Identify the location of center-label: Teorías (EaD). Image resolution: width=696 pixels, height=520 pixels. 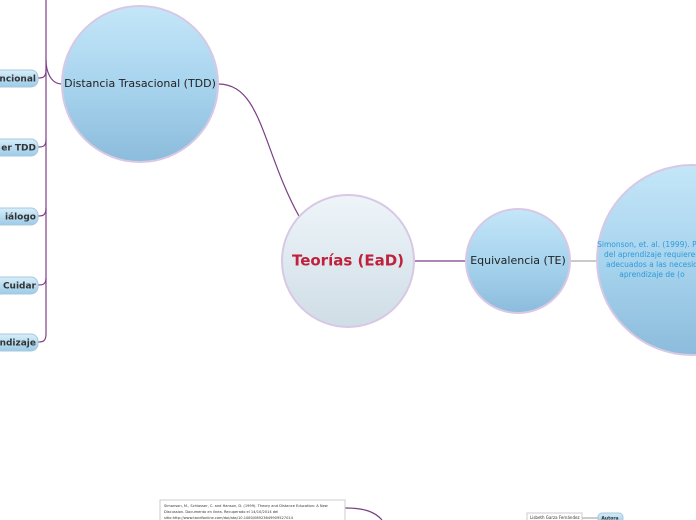
(348, 261).